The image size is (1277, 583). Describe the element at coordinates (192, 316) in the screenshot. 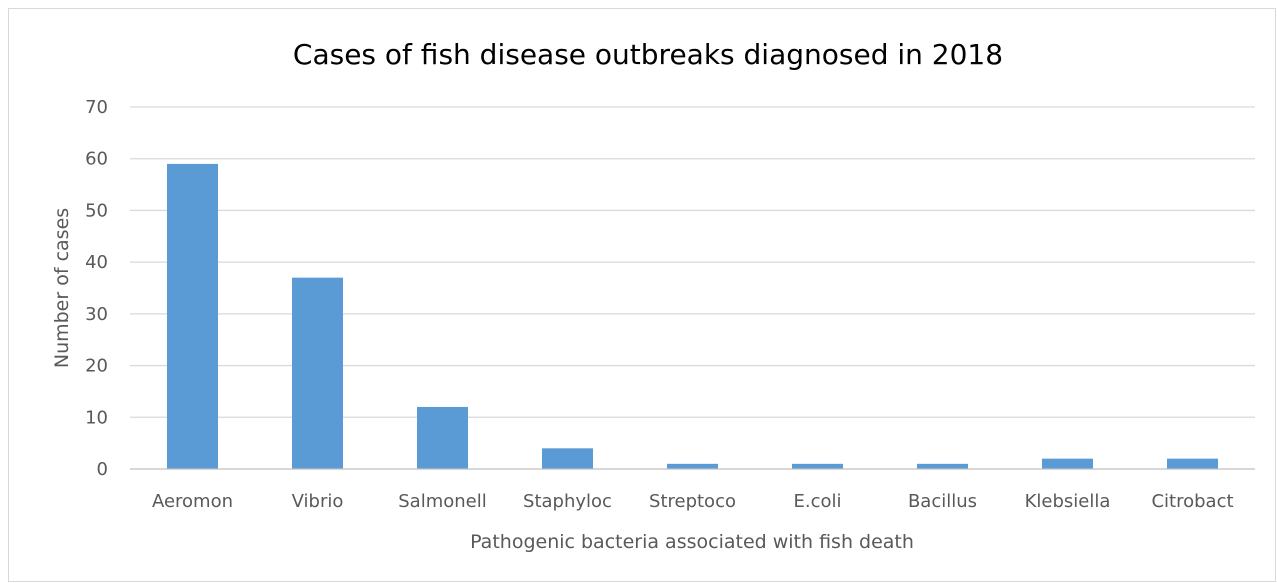

I see `bar-aeromon` at that location.